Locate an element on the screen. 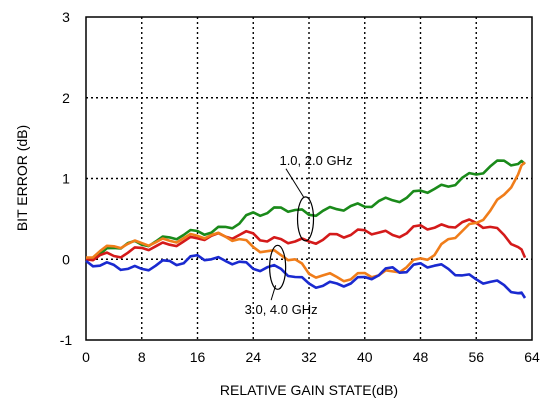 The width and height of the screenshot is (557, 402). y-tick-label: 0 is located at coordinates (66, 259).